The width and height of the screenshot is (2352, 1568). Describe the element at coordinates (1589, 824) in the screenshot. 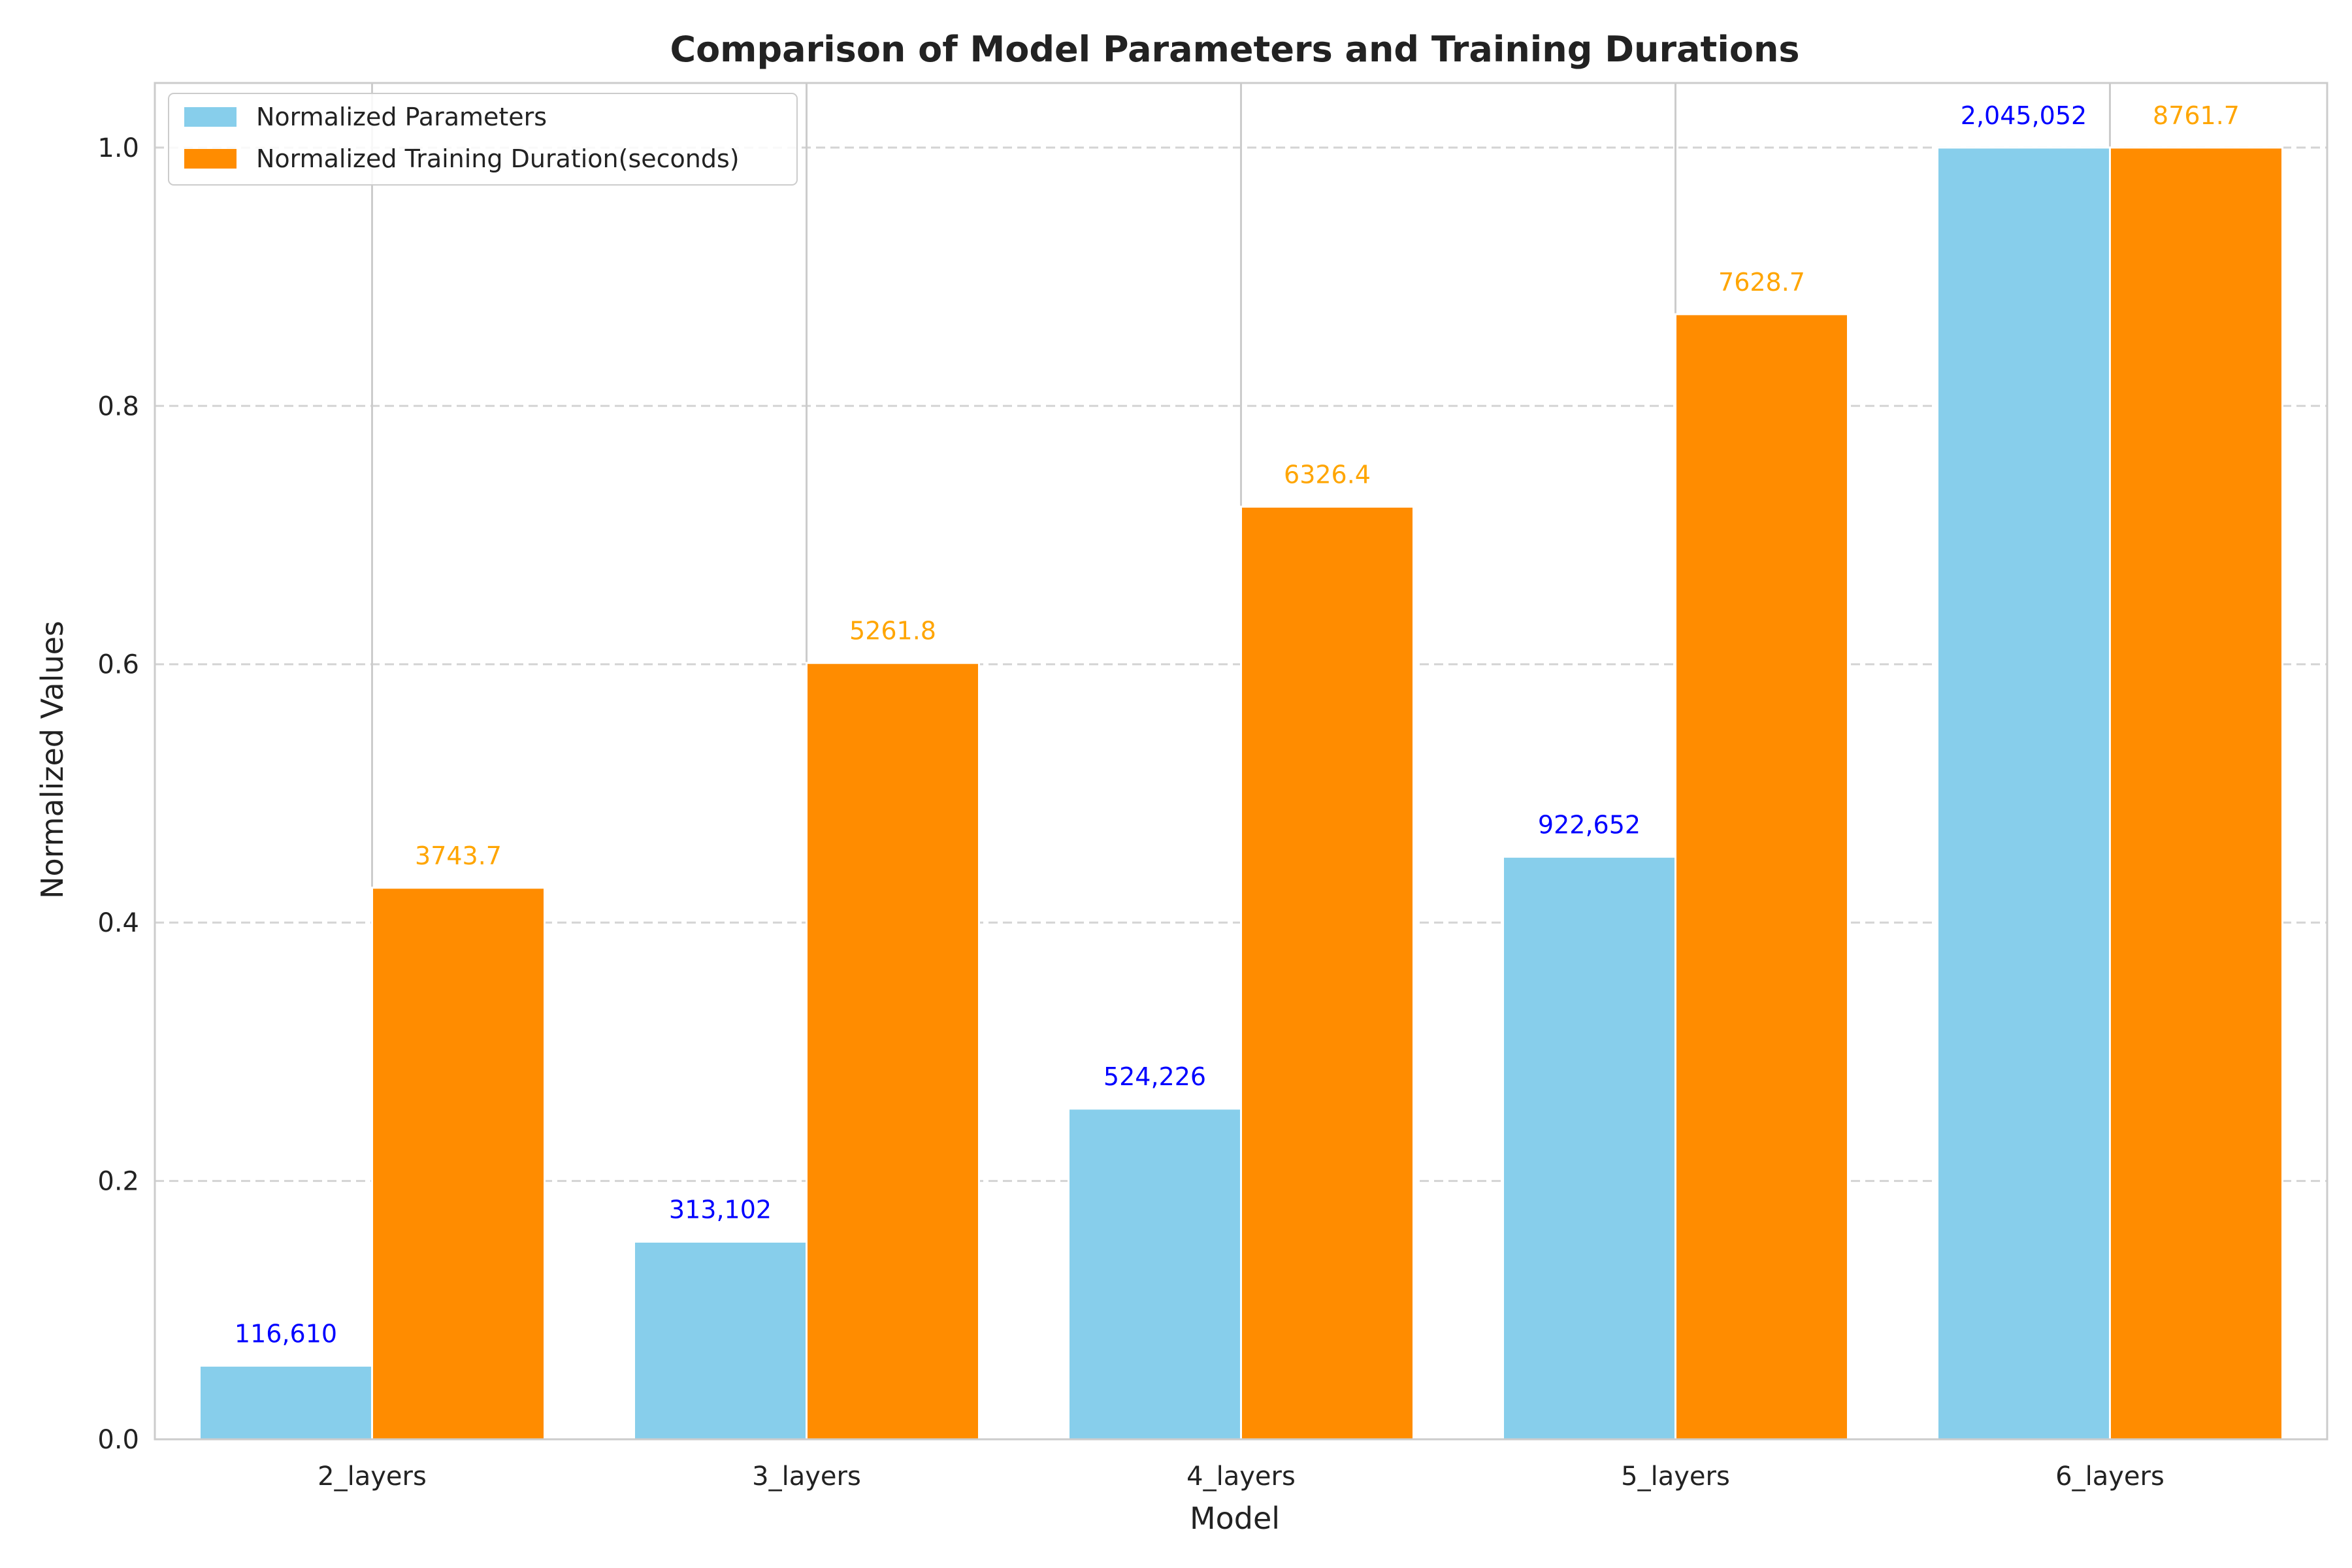

I see `bar-value-label: 922,652` at that location.